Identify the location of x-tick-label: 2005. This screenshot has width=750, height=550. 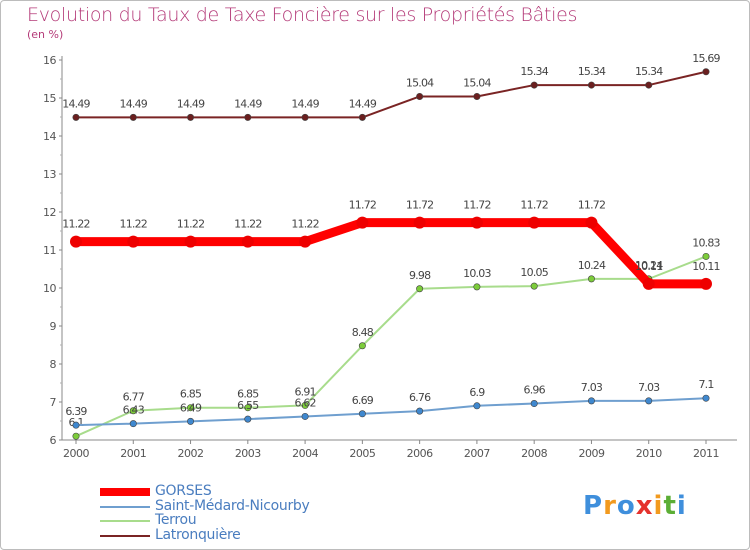
(362, 453).